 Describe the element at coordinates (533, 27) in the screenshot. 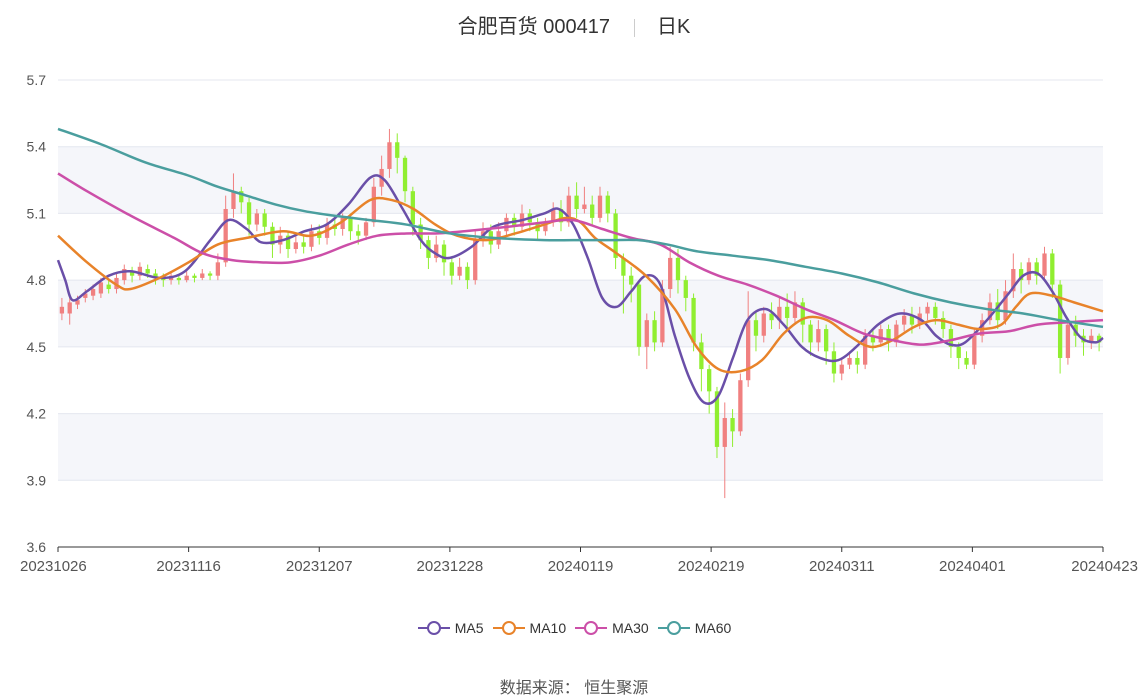

I see `chart-title-stock: 合肥百货 000417` at that location.